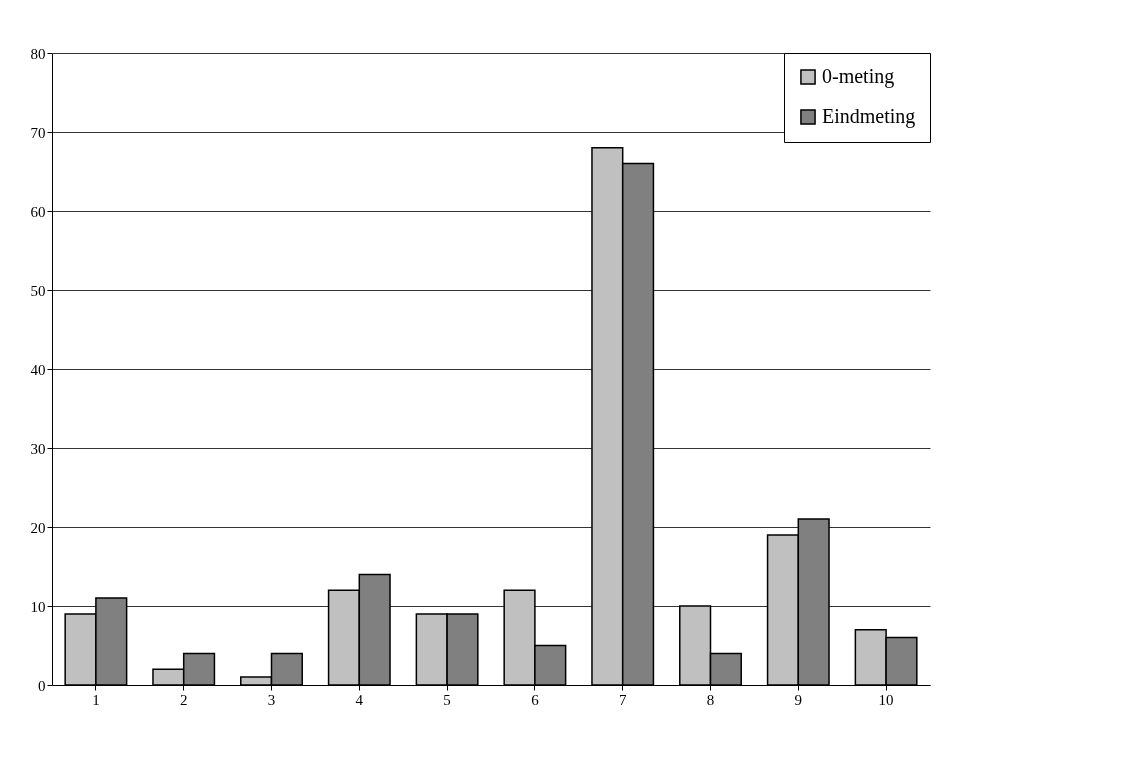 Image resolution: width=1147 pixels, height=760 pixels. What do you see at coordinates (42, 685) in the screenshot?
I see `y-tick-label: 0` at bounding box center [42, 685].